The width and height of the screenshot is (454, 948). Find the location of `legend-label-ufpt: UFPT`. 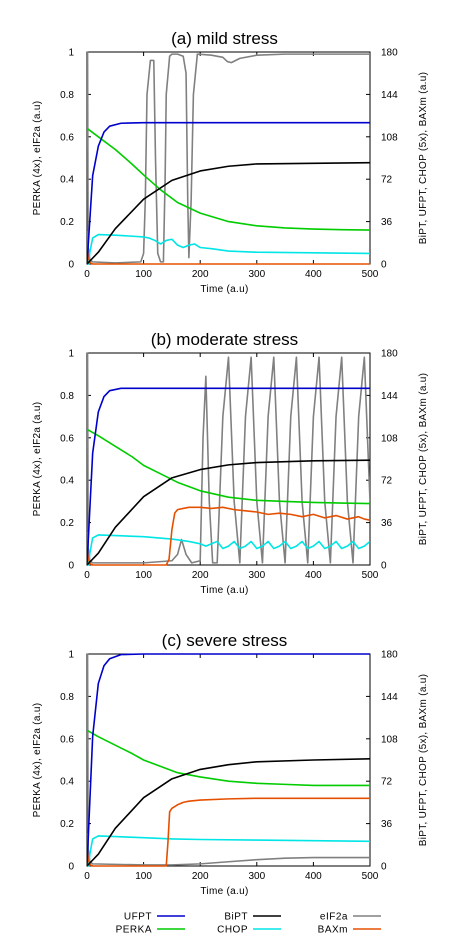

legend-label-ufpt: UFPT is located at coordinates (138, 917).